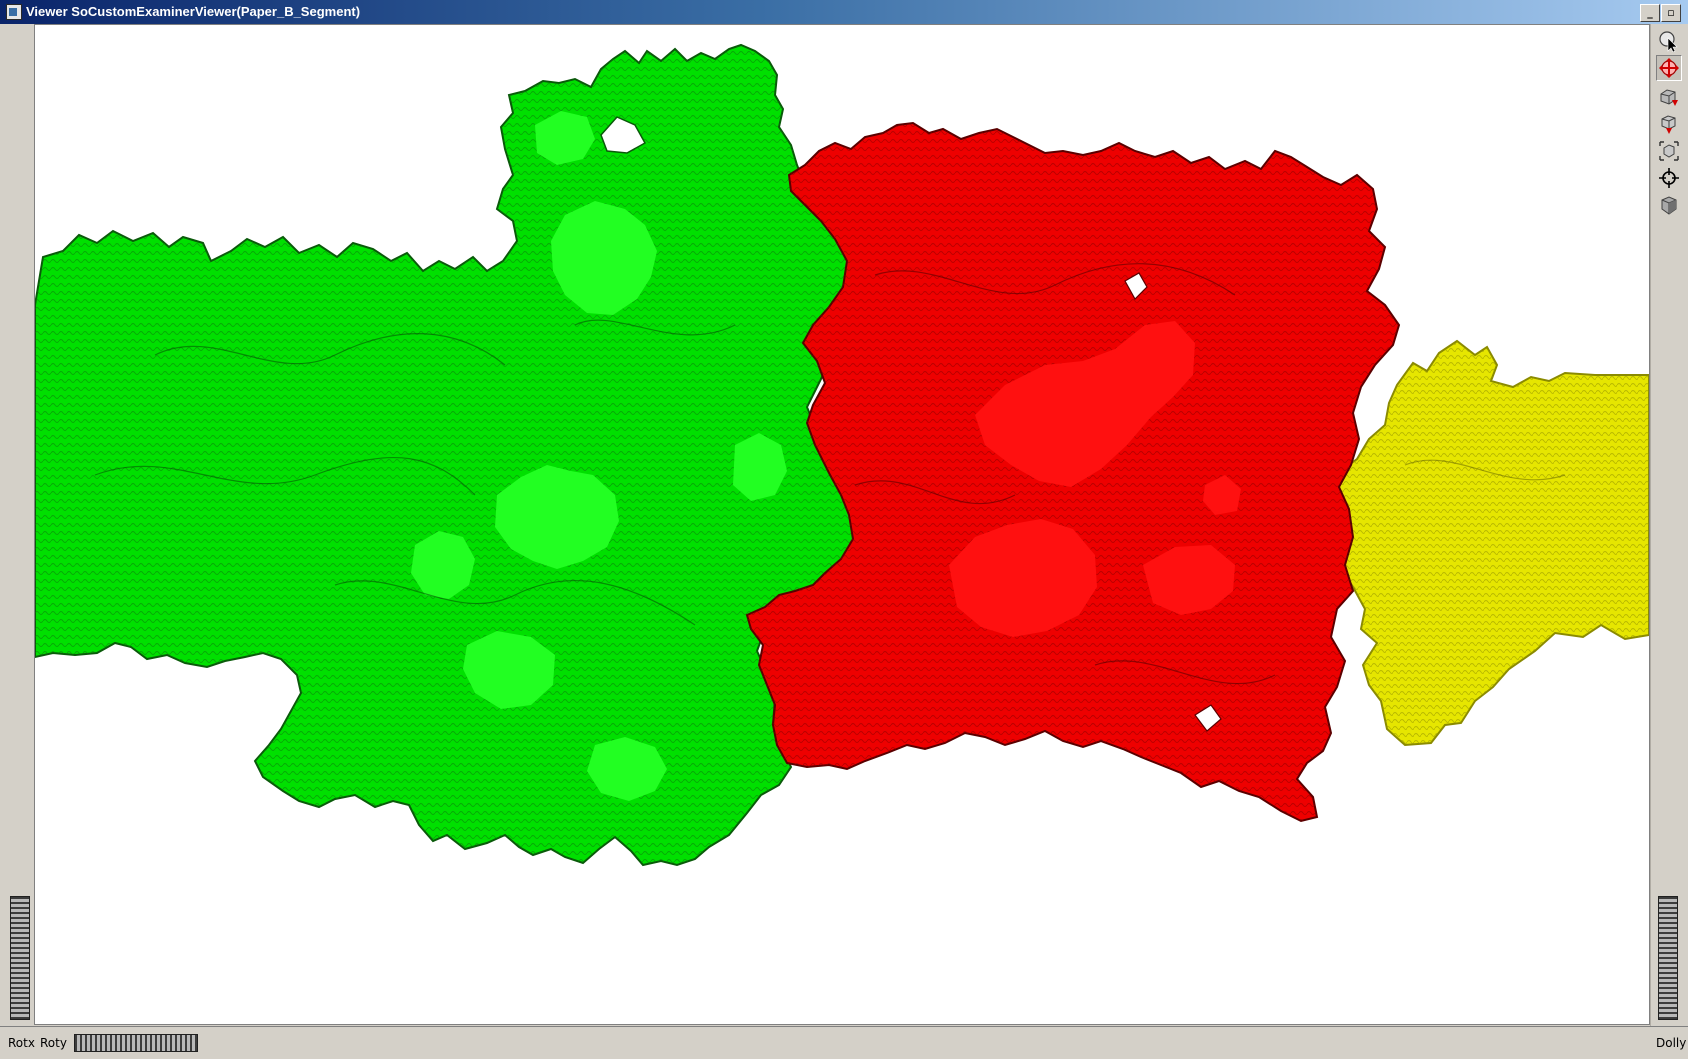  I want to click on pick-mode-button, so click(1669, 41).